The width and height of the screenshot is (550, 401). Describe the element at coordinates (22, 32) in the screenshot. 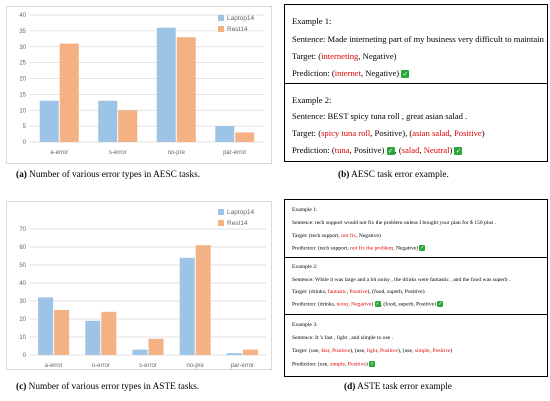

I see `y-tick-label: 35` at that location.